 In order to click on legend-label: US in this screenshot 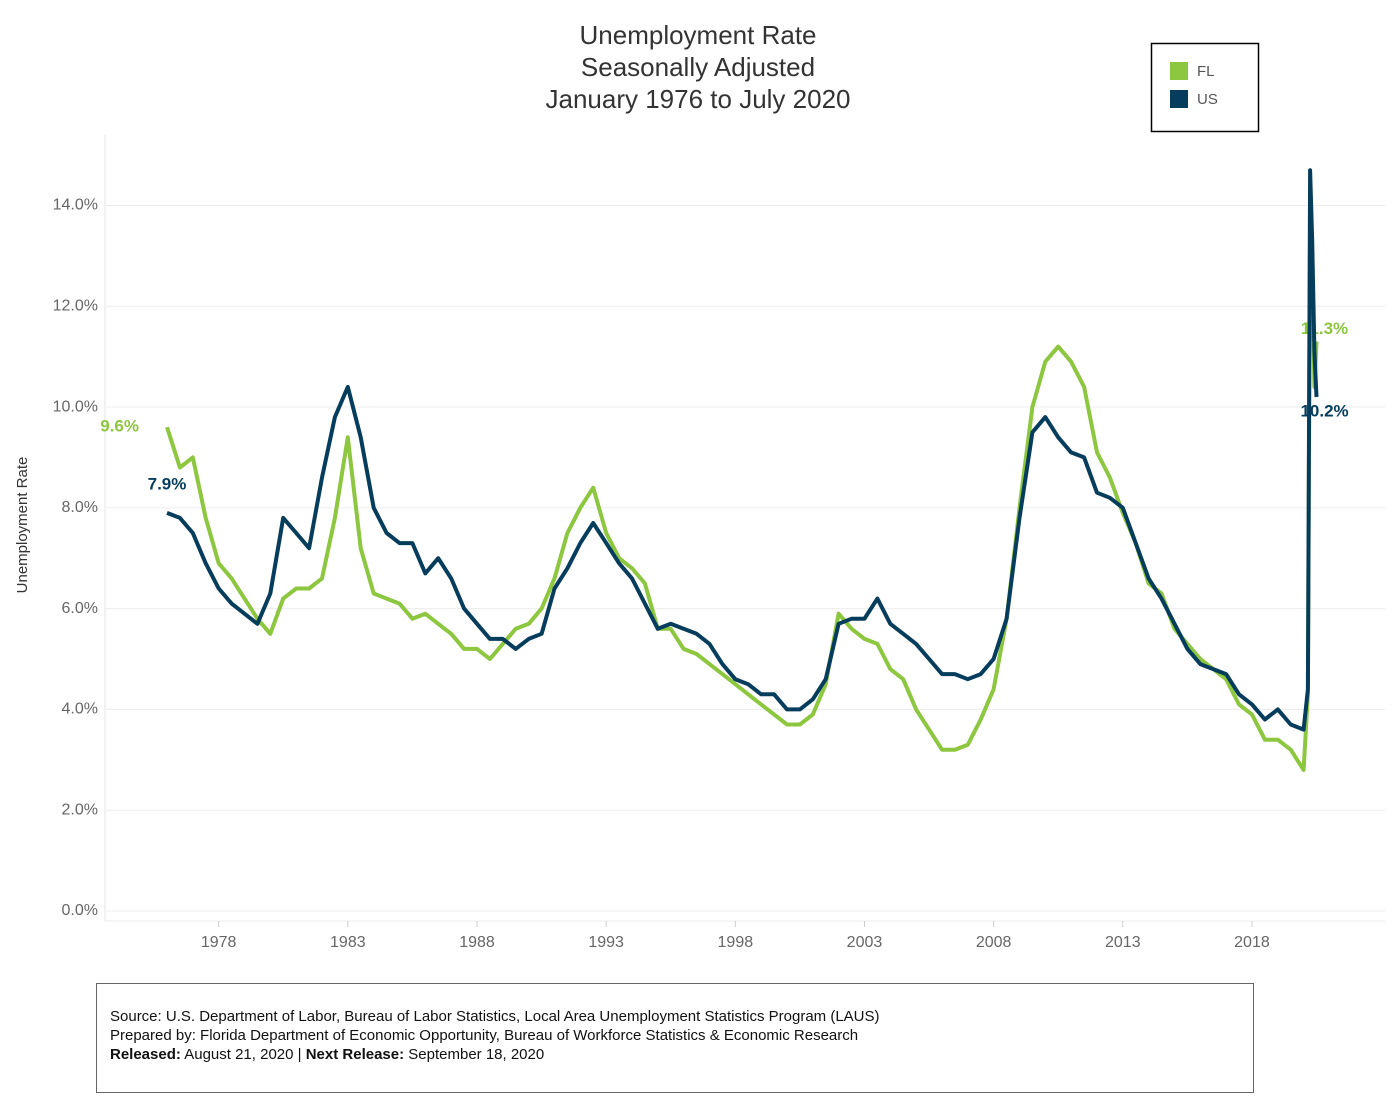, I will do `click(1207, 99)`.